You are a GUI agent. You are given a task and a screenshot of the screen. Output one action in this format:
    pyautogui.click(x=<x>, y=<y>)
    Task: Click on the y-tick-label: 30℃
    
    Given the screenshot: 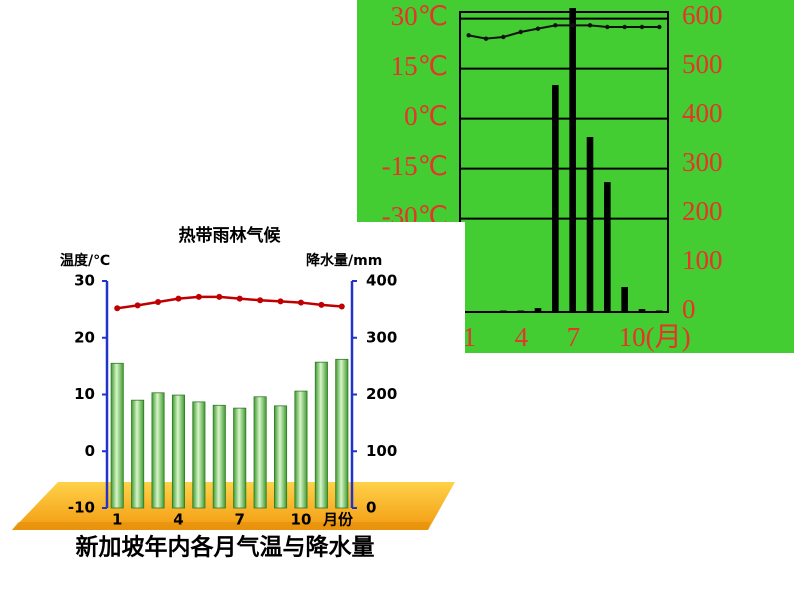 What is the action you would take?
    pyautogui.click(x=419, y=16)
    